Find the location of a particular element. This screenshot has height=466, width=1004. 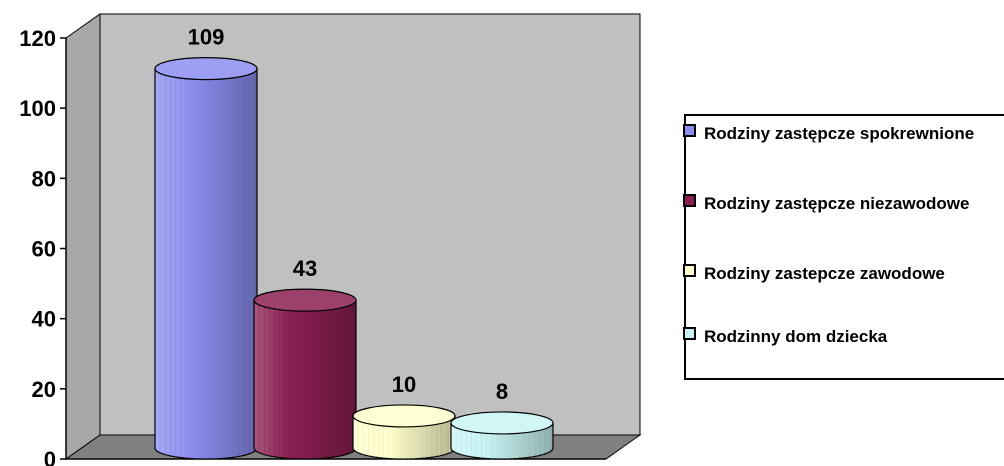

y-tick-label: 120 is located at coordinates (37, 38).